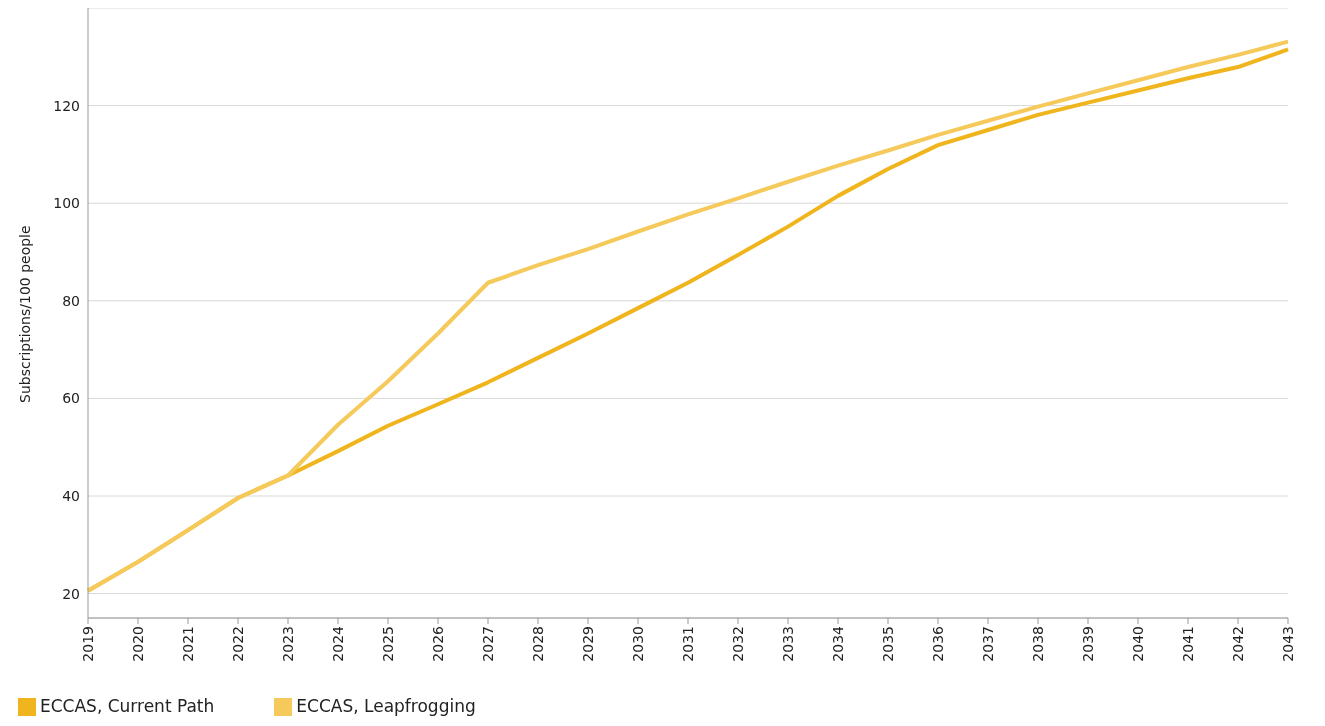 This screenshot has width=1325, height=726. I want to click on legend-label: ECCAS, Leapfrogging, so click(386, 706).